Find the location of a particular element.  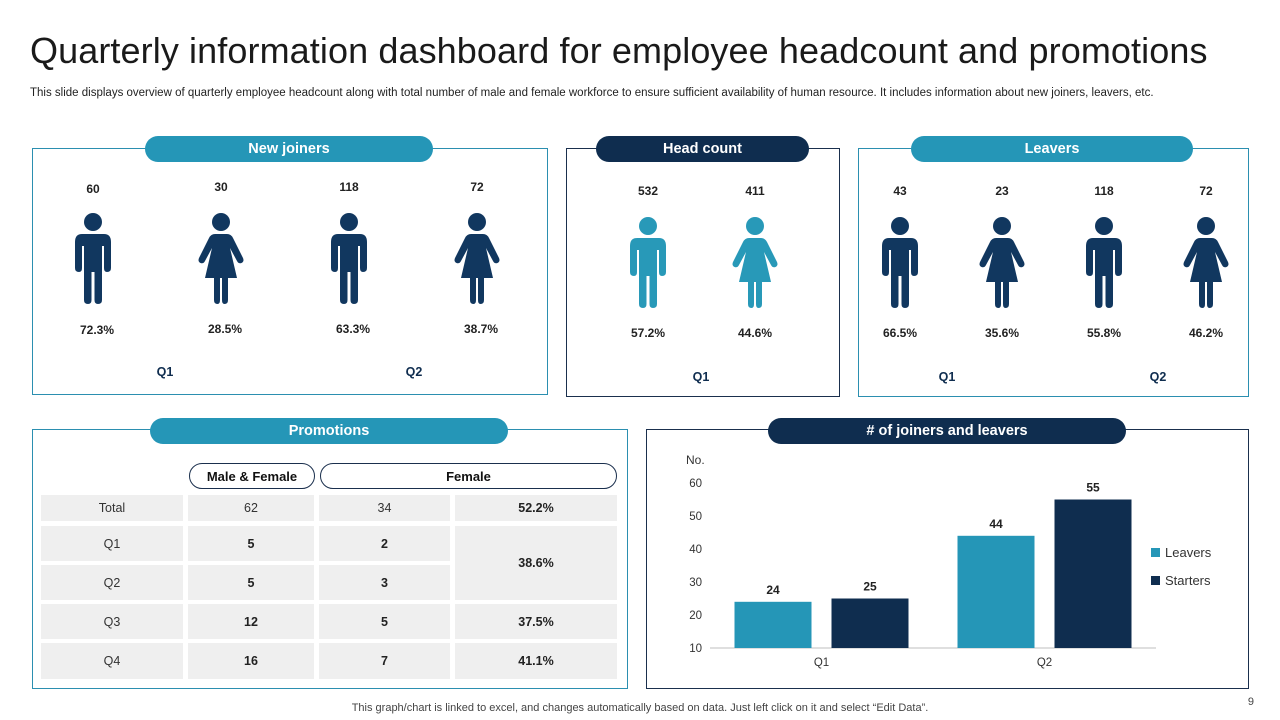

table-row-label: Q1 is located at coordinates (112, 543).